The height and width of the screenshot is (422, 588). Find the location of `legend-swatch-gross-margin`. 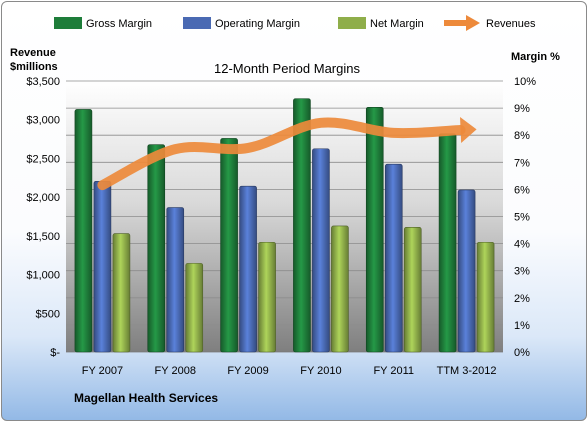

legend-swatch-gross-margin is located at coordinates (68, 23).